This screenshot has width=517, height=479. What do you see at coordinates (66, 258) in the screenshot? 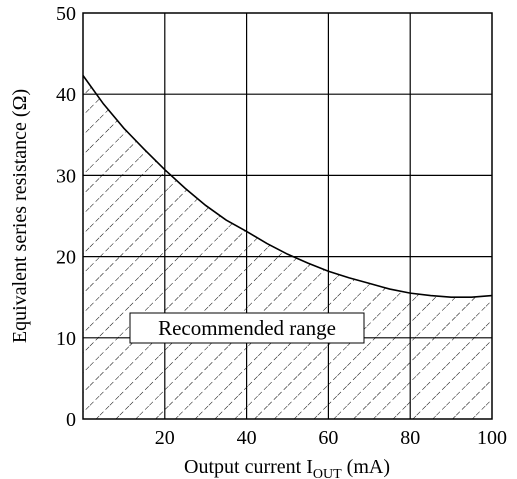
I see `y-tick-label-20: 20` at bounding box center [66, 258].